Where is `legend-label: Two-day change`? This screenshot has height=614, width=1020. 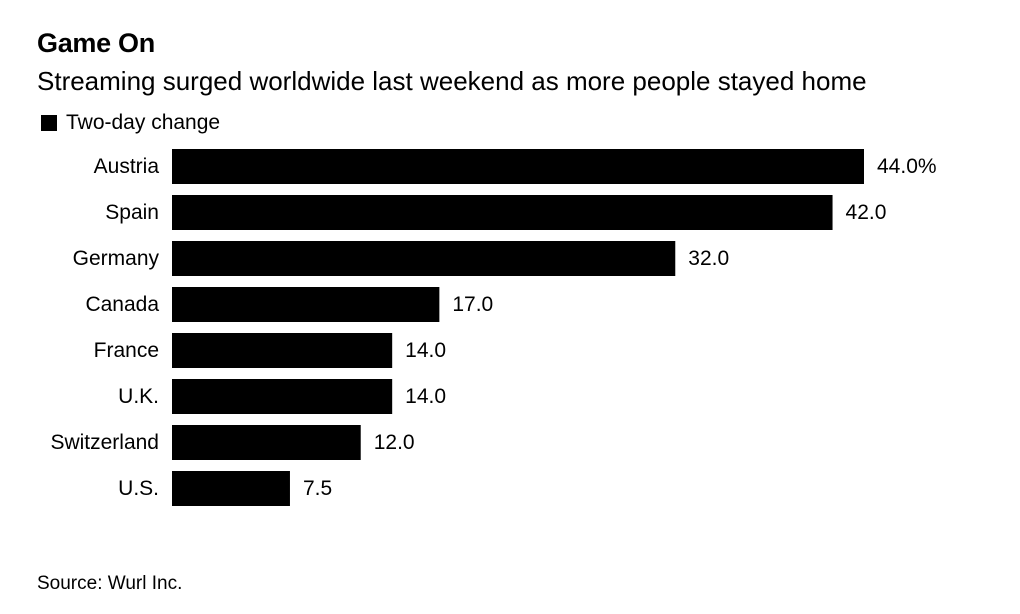
legend-label: Two-day change is located at coordinates (143, 122).